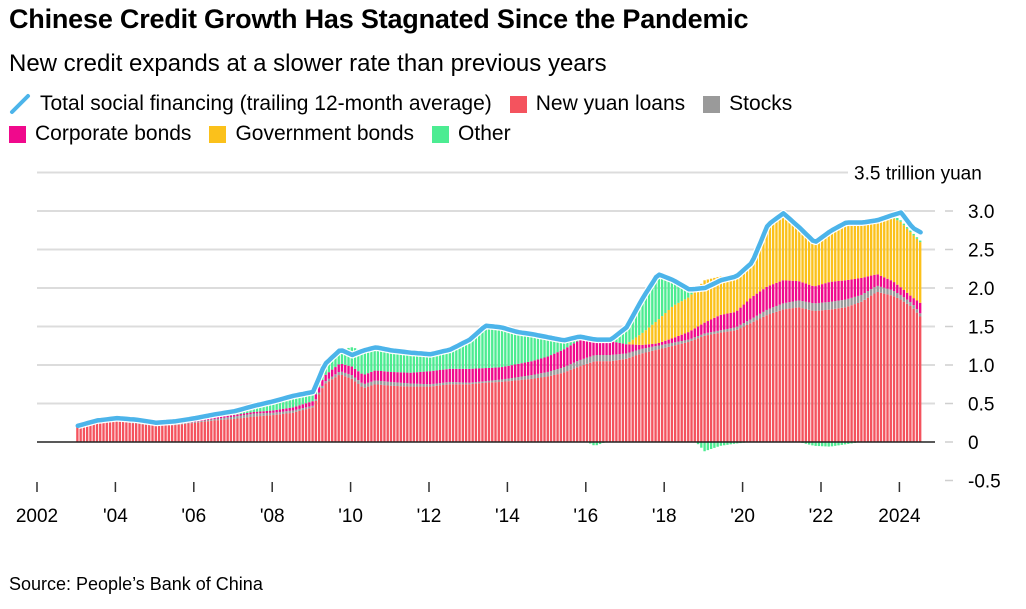 The height and width of the screenshot is (609, 1026). Describe the element at coordinates (899, 516) in the screenshot. I see `x-tick-label: 2024` at that location.